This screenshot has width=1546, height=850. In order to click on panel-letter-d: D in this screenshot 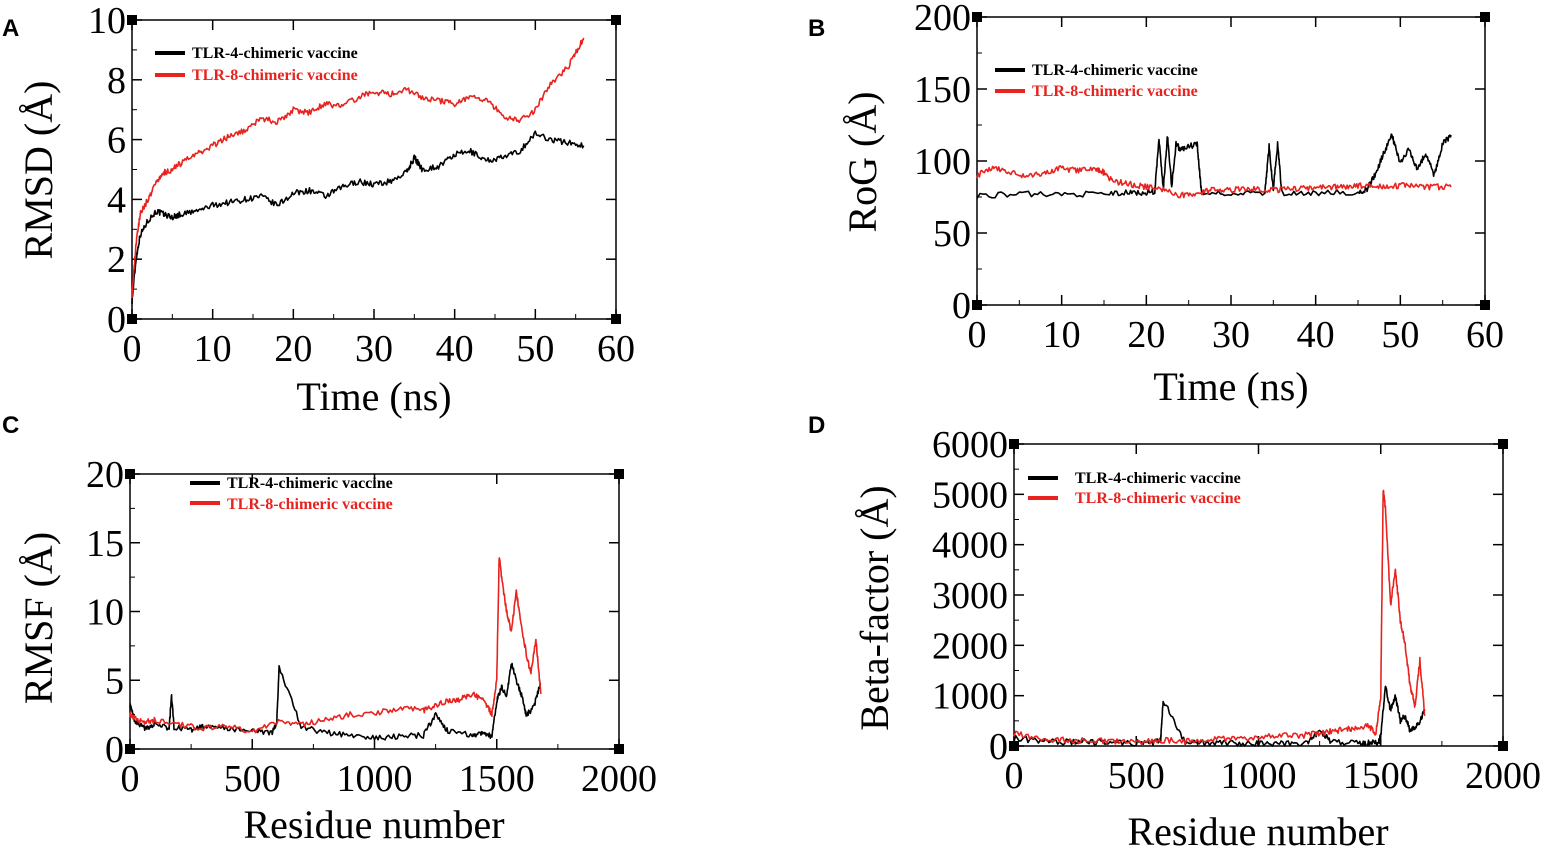, I will do `click(816, 425)`.